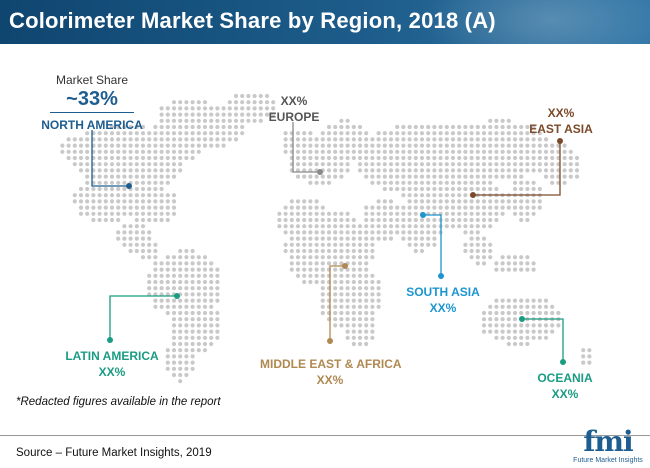 Image resolution: width=650 pixels, height=468 pixels. I want to click on south-asia-point, so click(423, 215).